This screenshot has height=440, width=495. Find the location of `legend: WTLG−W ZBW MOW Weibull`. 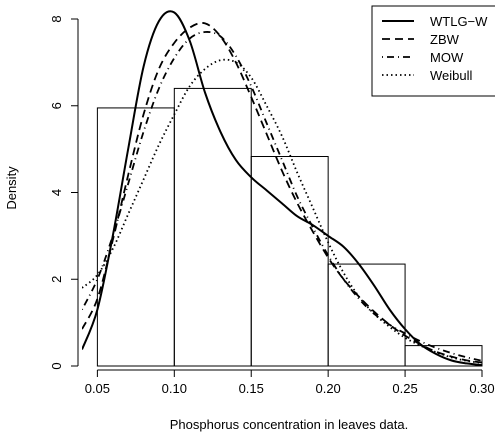

legend: WTLG−W ZBW MOW Weibull is located at coordinates (433, 51).